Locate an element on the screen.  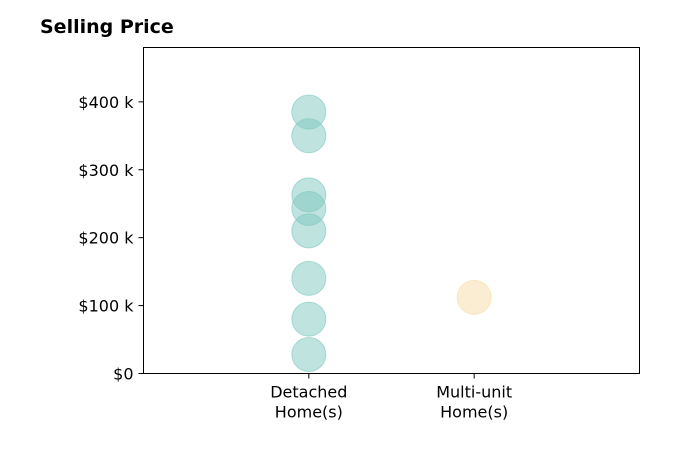
y-tick-label-3: $300 k is located at coordinates (106, 170).